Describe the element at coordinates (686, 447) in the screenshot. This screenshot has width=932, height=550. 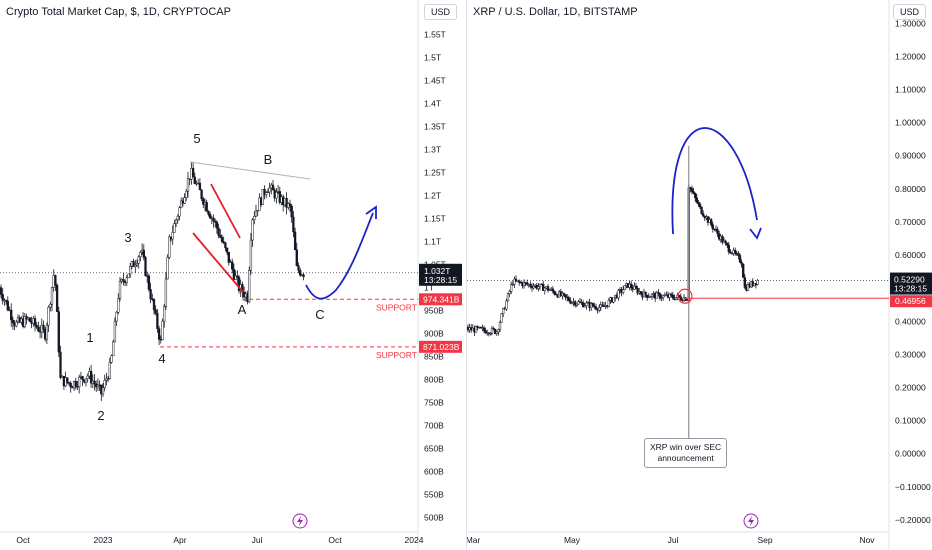
I see `note-line-1: XRP win over SEC` at that location.